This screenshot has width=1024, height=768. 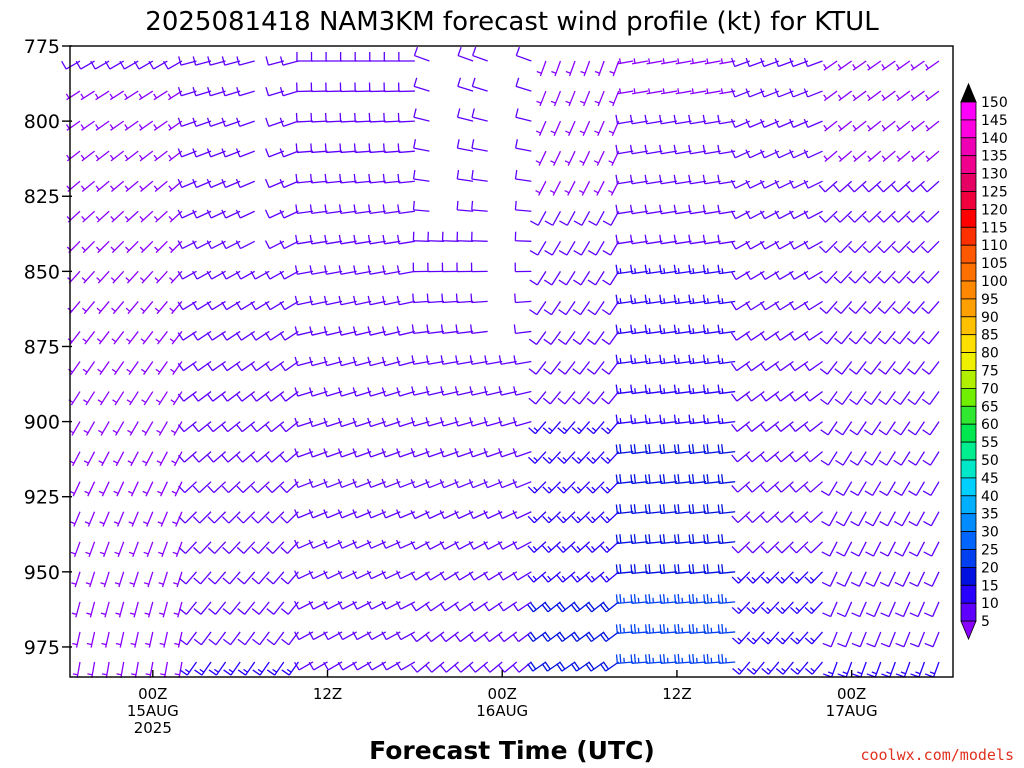 I want to click on colorbar-min-arrow, so click(x=968, y=630).